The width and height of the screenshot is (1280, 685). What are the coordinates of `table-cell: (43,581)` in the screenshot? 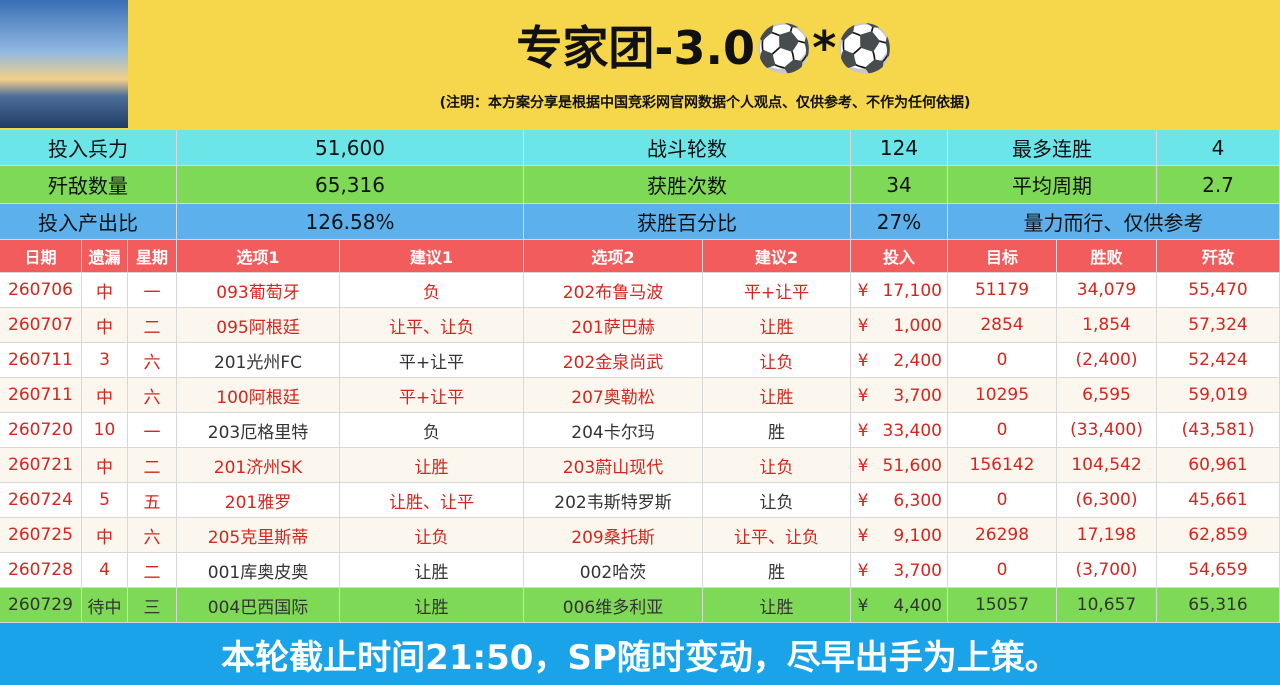 It's located at (1218, 430).